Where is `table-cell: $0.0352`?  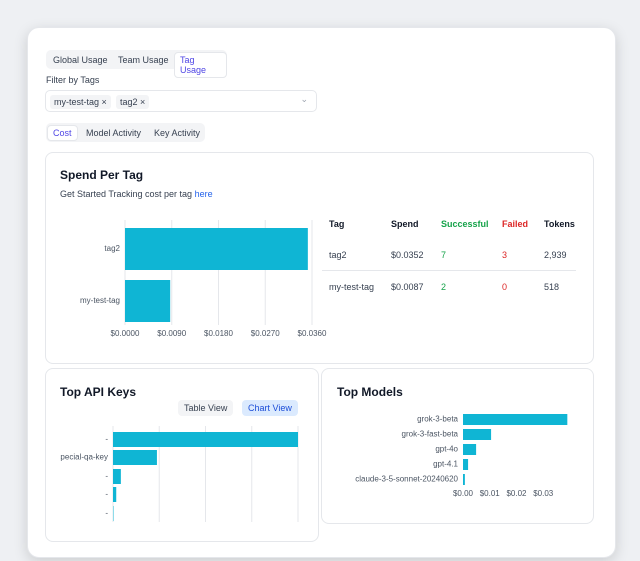
table-cell: $0.0352 is located at coordinates (407, 255).